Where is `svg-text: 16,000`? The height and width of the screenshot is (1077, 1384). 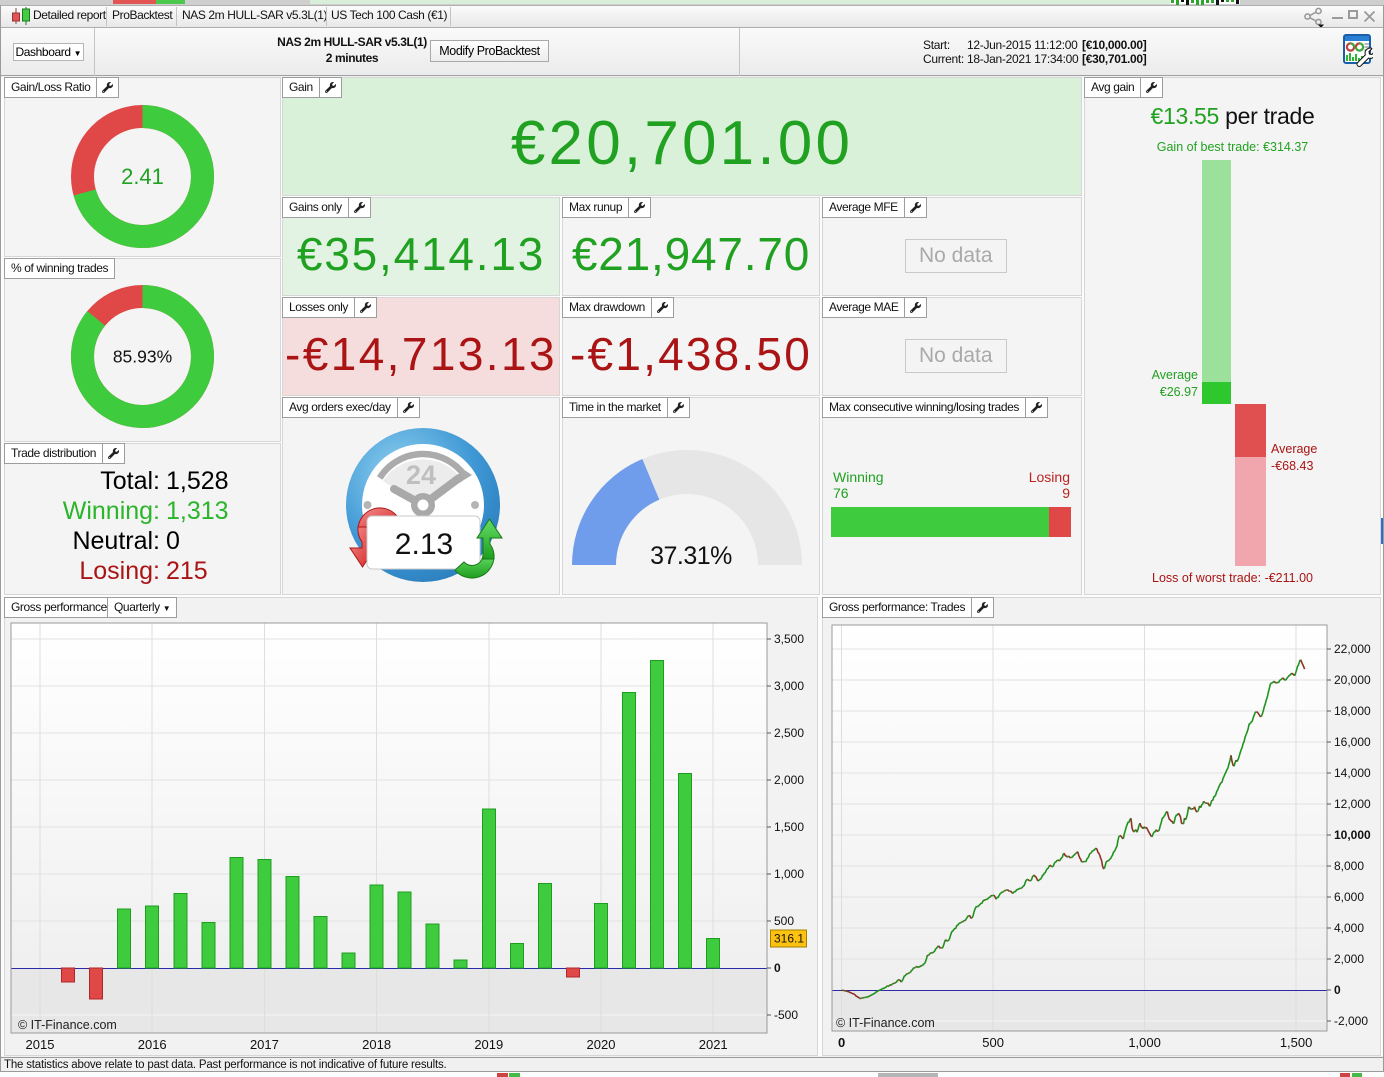
svg-text: 16,000 is located at coordinates (1352, 742).